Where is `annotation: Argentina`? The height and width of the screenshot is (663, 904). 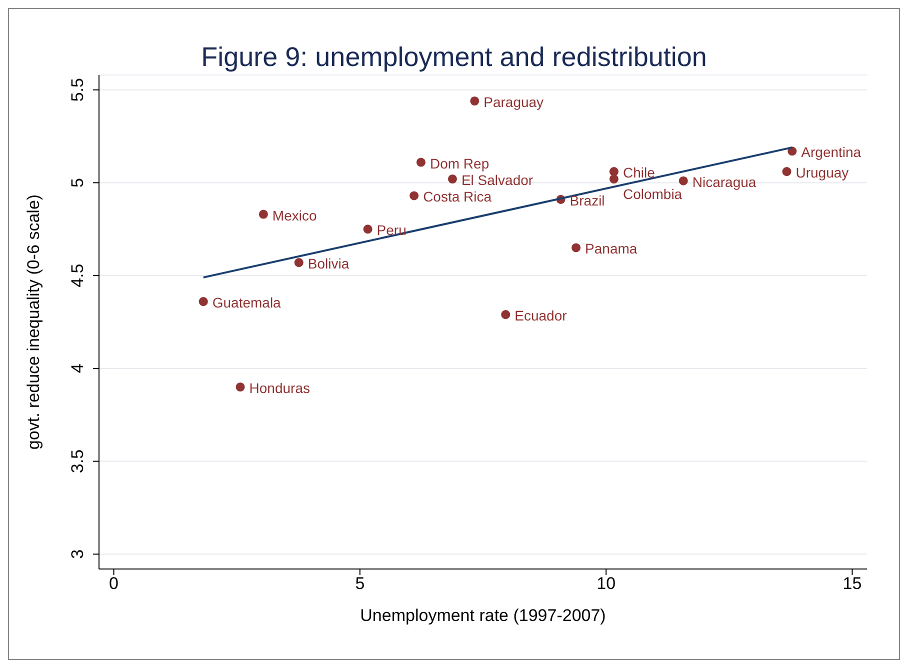
annotation: Argentina is located at coordinates (831, 152).